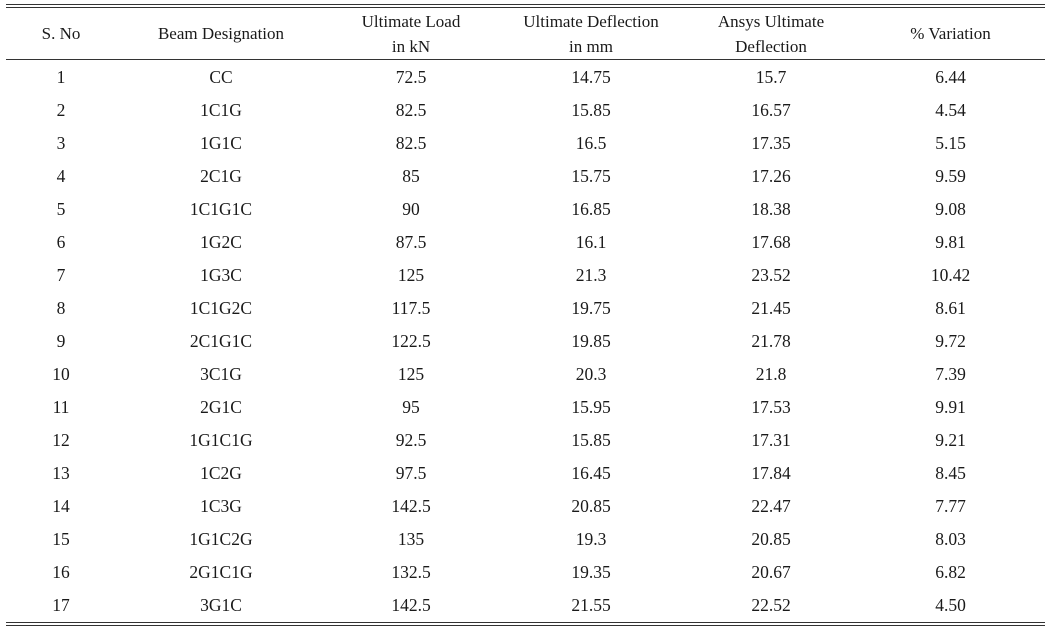  I want to click on cell-ultimate-load: 82.5, so click(411, 143).